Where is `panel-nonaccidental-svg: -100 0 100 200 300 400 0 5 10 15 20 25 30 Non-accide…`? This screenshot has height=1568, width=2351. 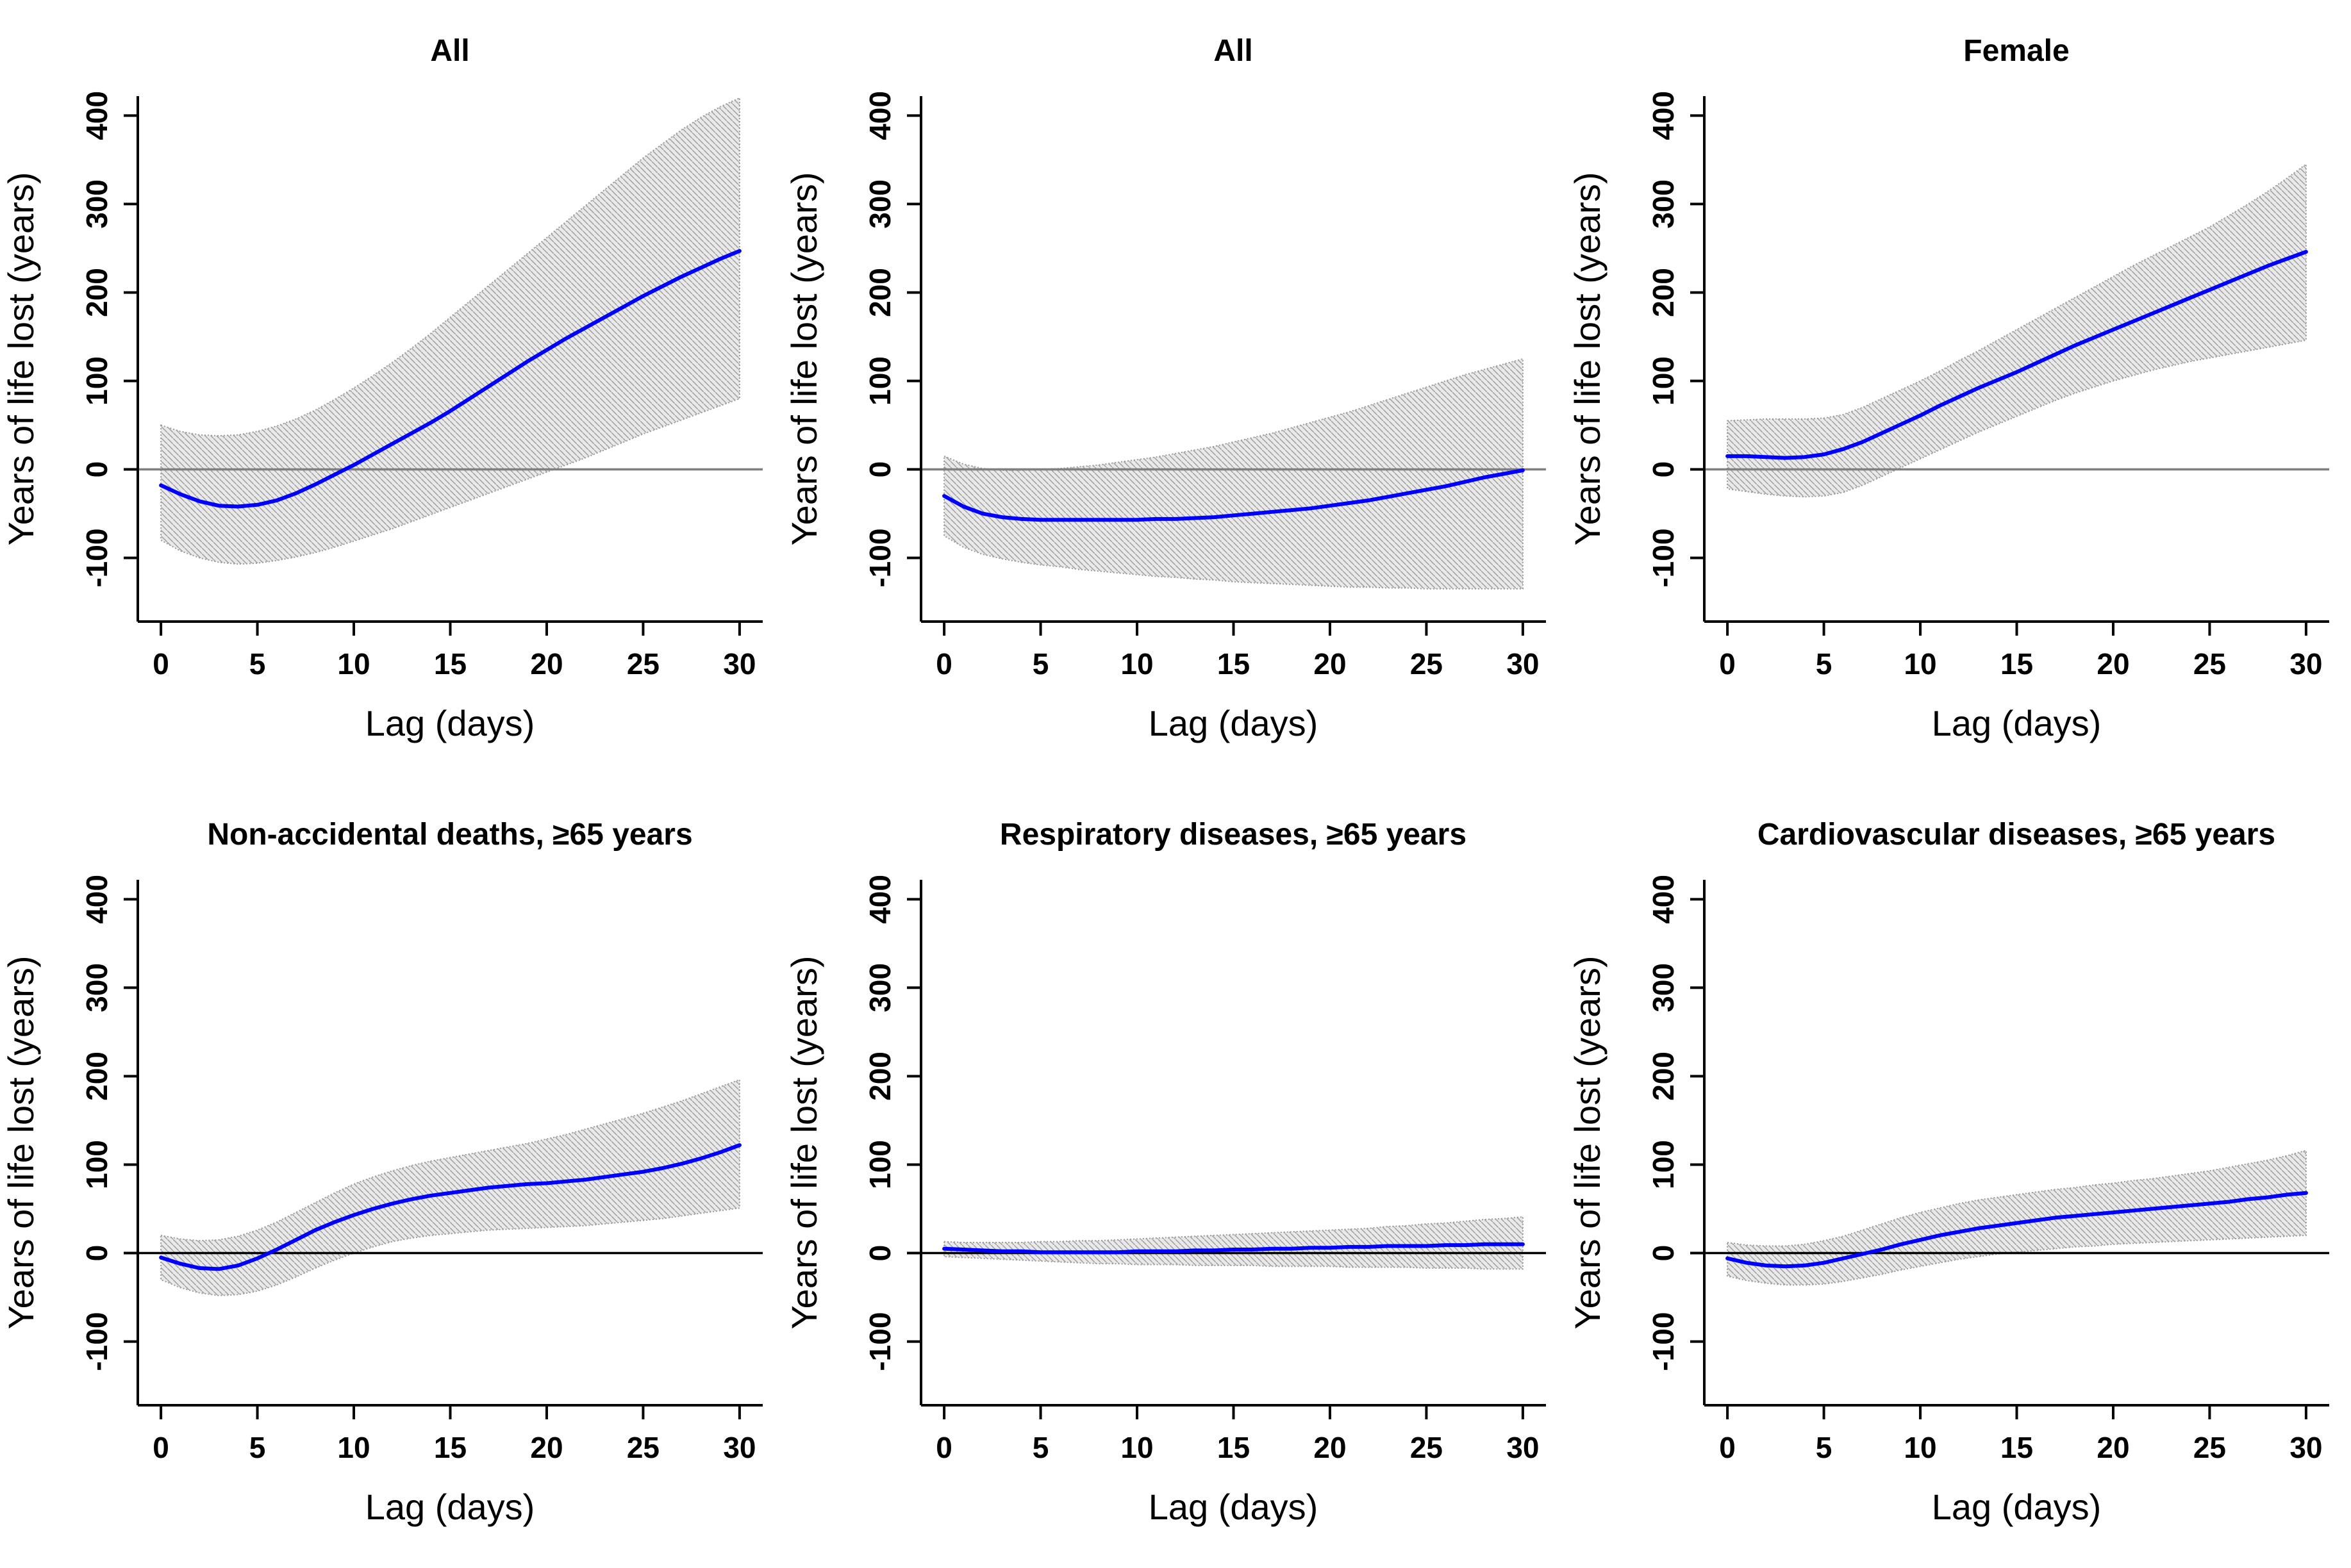
panel-nonaccidental-svg: -100 0 100 200 300 400 0 5 10 15 20 25 30 Non-accide… is located at coordinates (382, 1172).